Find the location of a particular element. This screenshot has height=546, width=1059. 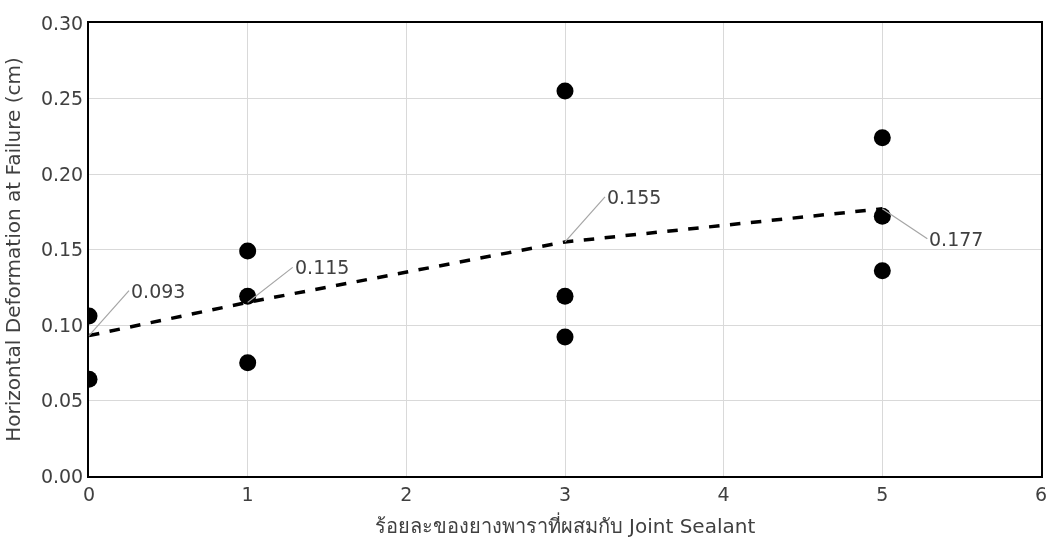

x-tick-label: 3 is located at coordinates (565, 493).